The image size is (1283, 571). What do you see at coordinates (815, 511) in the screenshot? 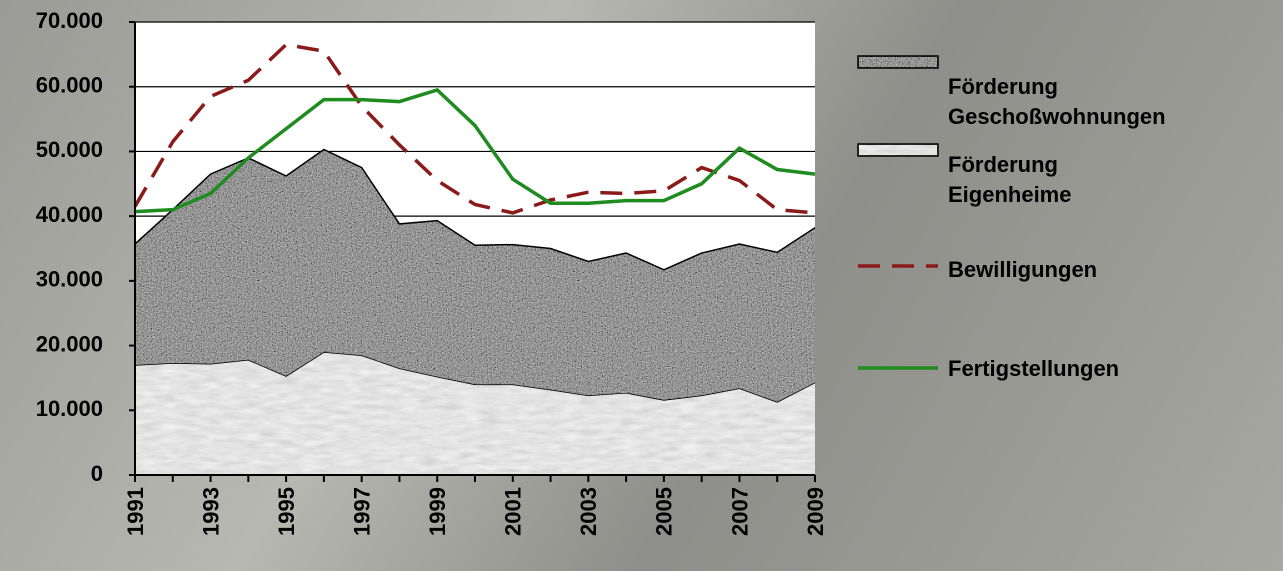
I see `x-tick-label: 2009` at bounding box center [815, 511].